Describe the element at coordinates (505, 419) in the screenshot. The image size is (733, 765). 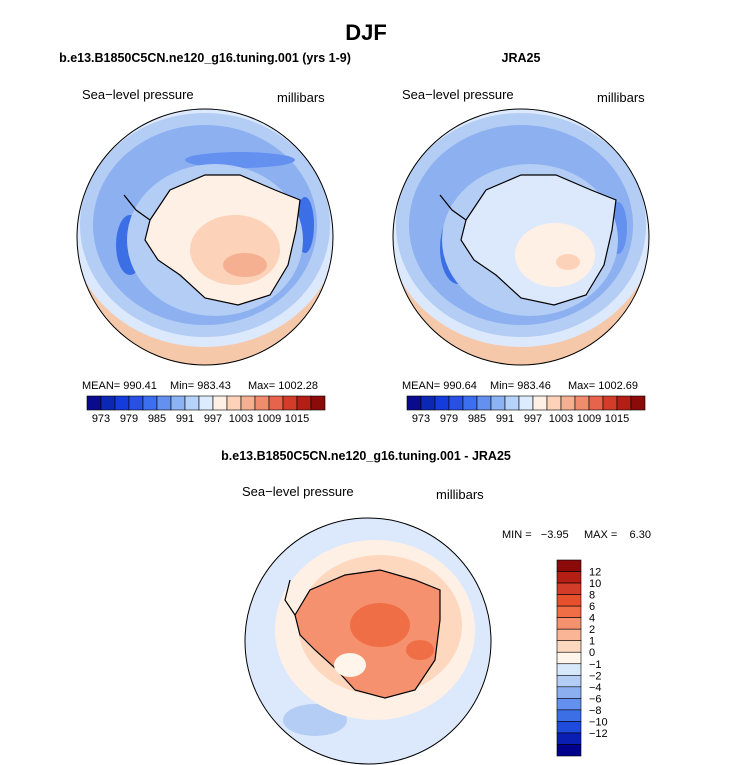
I see `colorbar-tick-label: 991` at that location.